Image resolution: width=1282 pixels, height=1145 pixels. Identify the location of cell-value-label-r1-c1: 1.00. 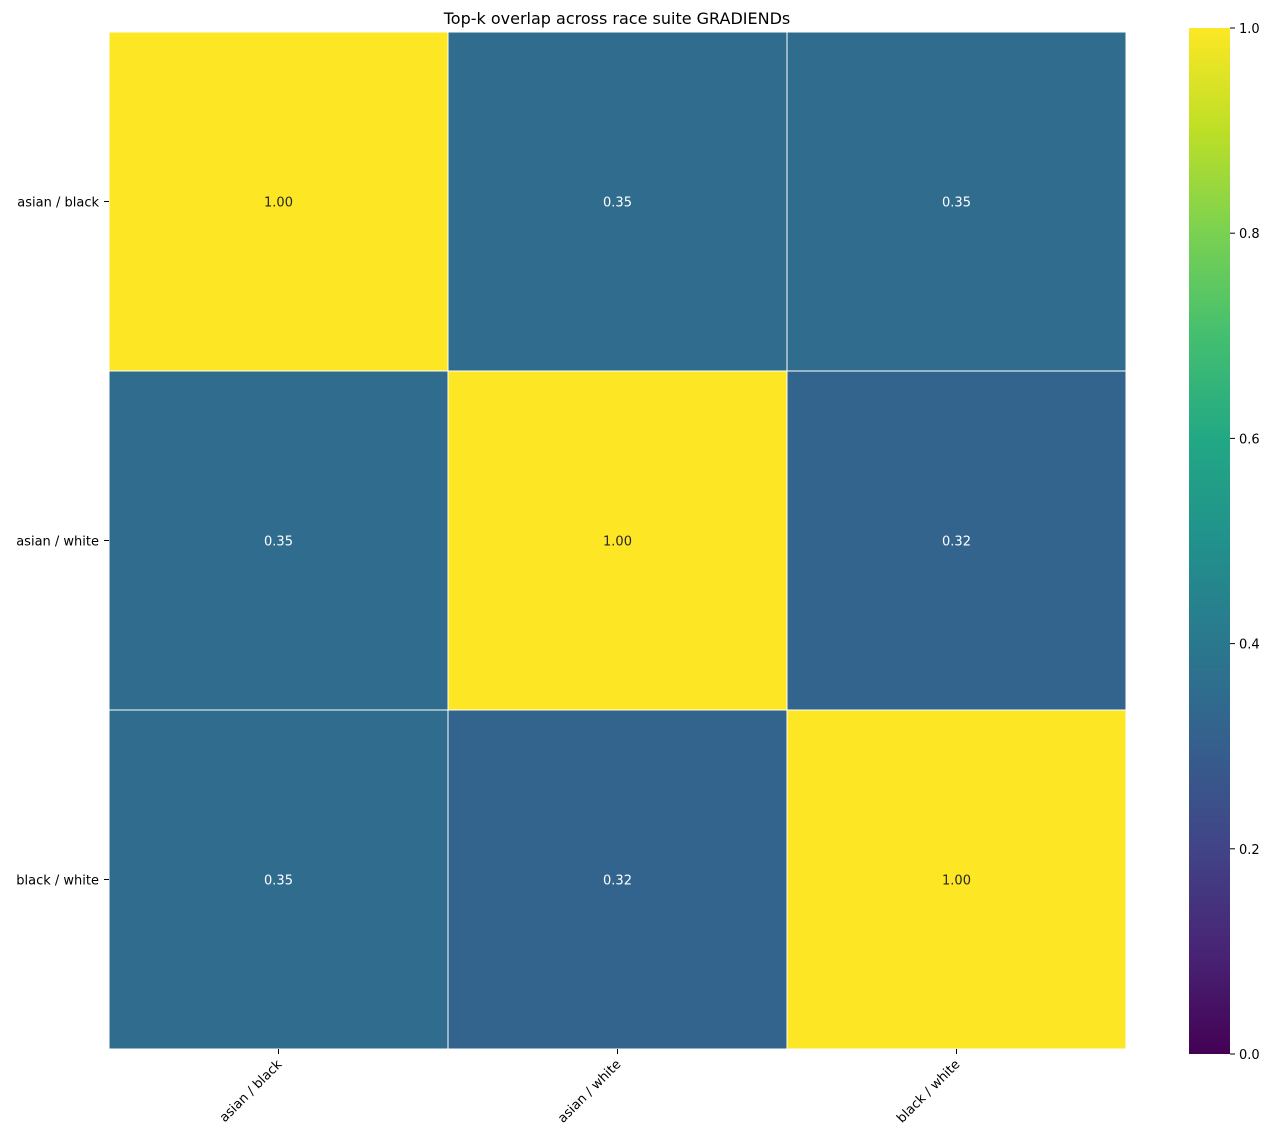
(617, 542).